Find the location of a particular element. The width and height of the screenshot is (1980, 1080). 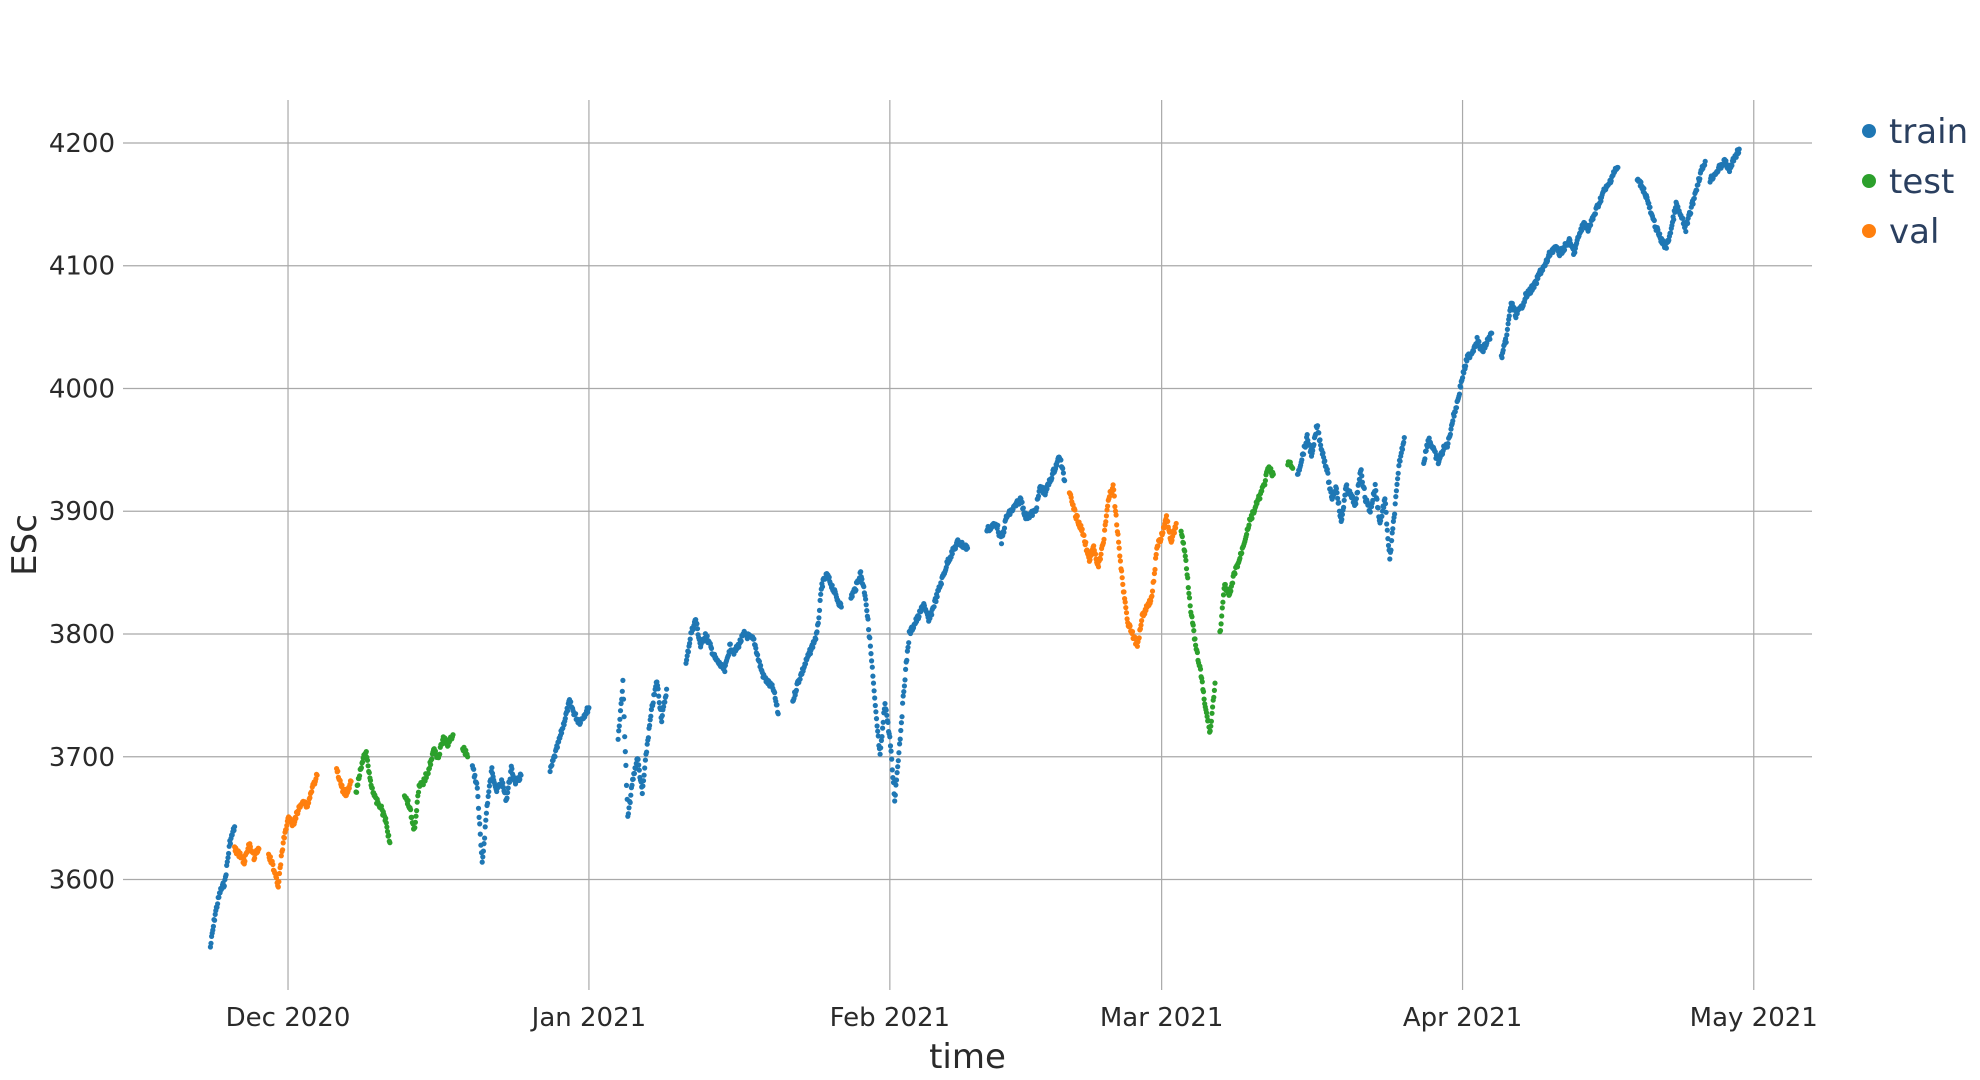

legend-item-val: val is located at coordinates (1900, 232).